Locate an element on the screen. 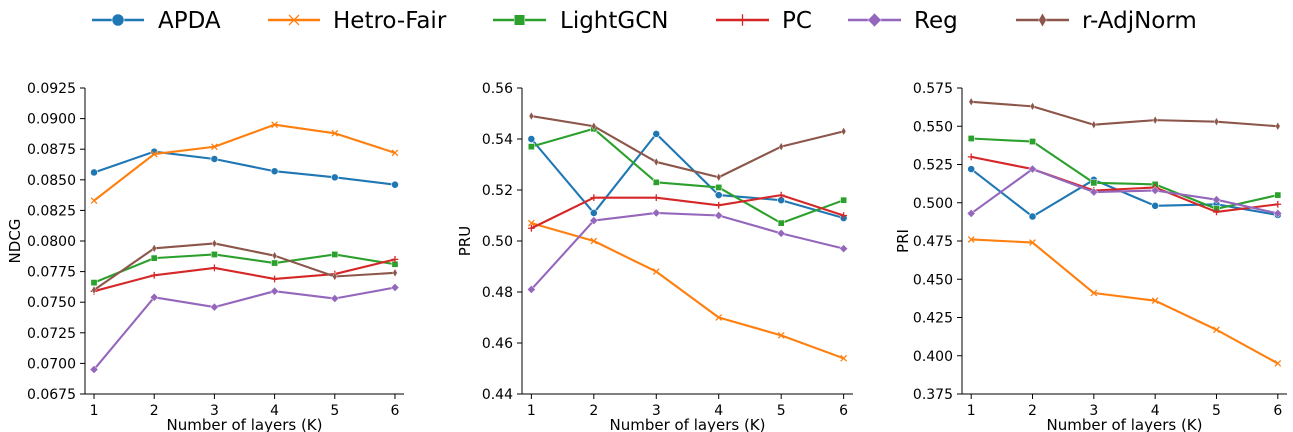 This screenshot has height=432, width=1293. panel-pri-ytick-label: 0.375 is located at coordinates (933, 395).